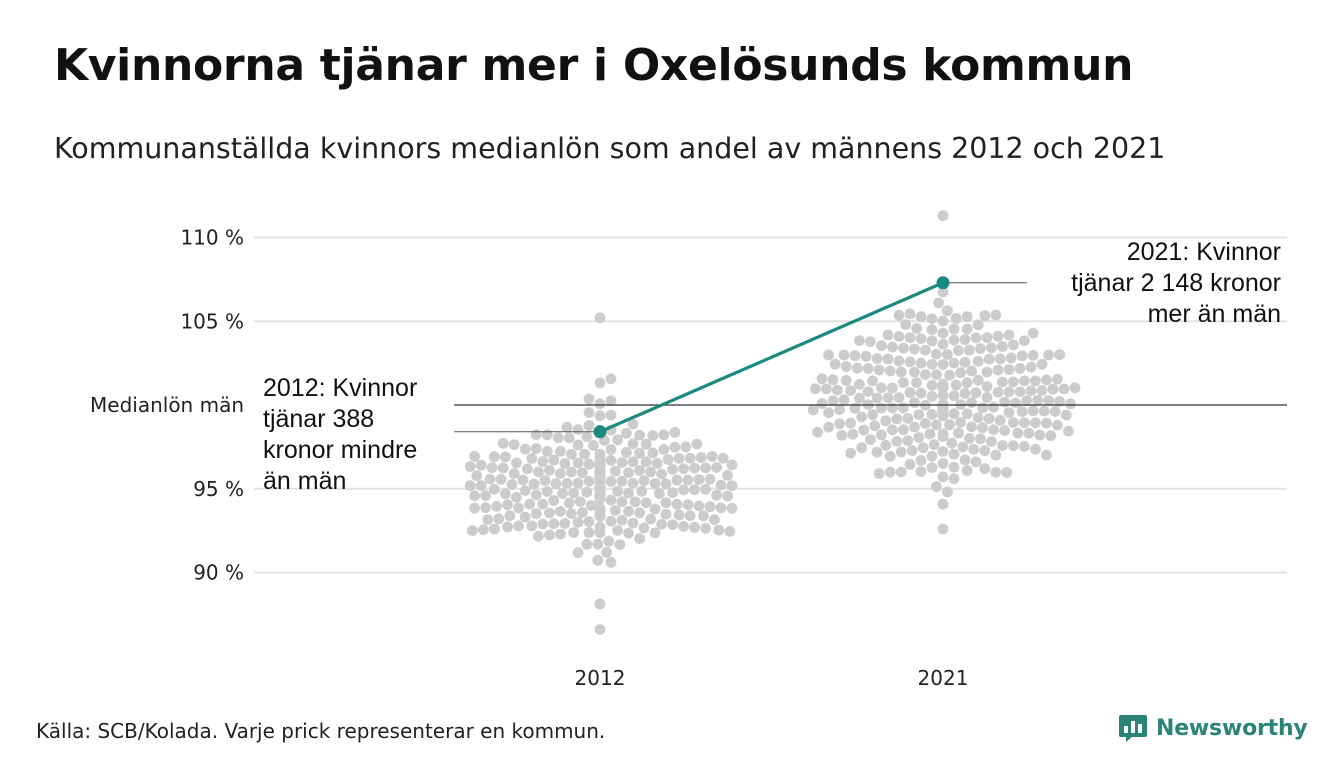 The height and width of the screenshot is (780, 1340). Describe the element at coordinates (688, 405) in the screenshot. I see `reference-line-group: Medianlön män` at that location.